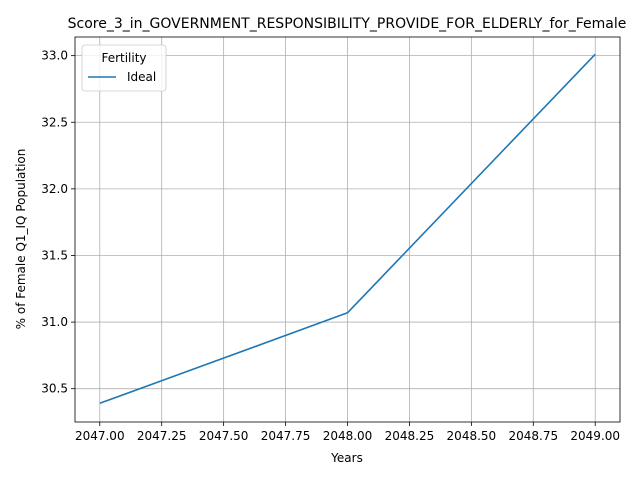 Image resolution: width=640 pixels, height=480 pixels. Describe the element at coordinates (54, 322) in the screenshot. I see `y-tick-label: 31.0` at that location.